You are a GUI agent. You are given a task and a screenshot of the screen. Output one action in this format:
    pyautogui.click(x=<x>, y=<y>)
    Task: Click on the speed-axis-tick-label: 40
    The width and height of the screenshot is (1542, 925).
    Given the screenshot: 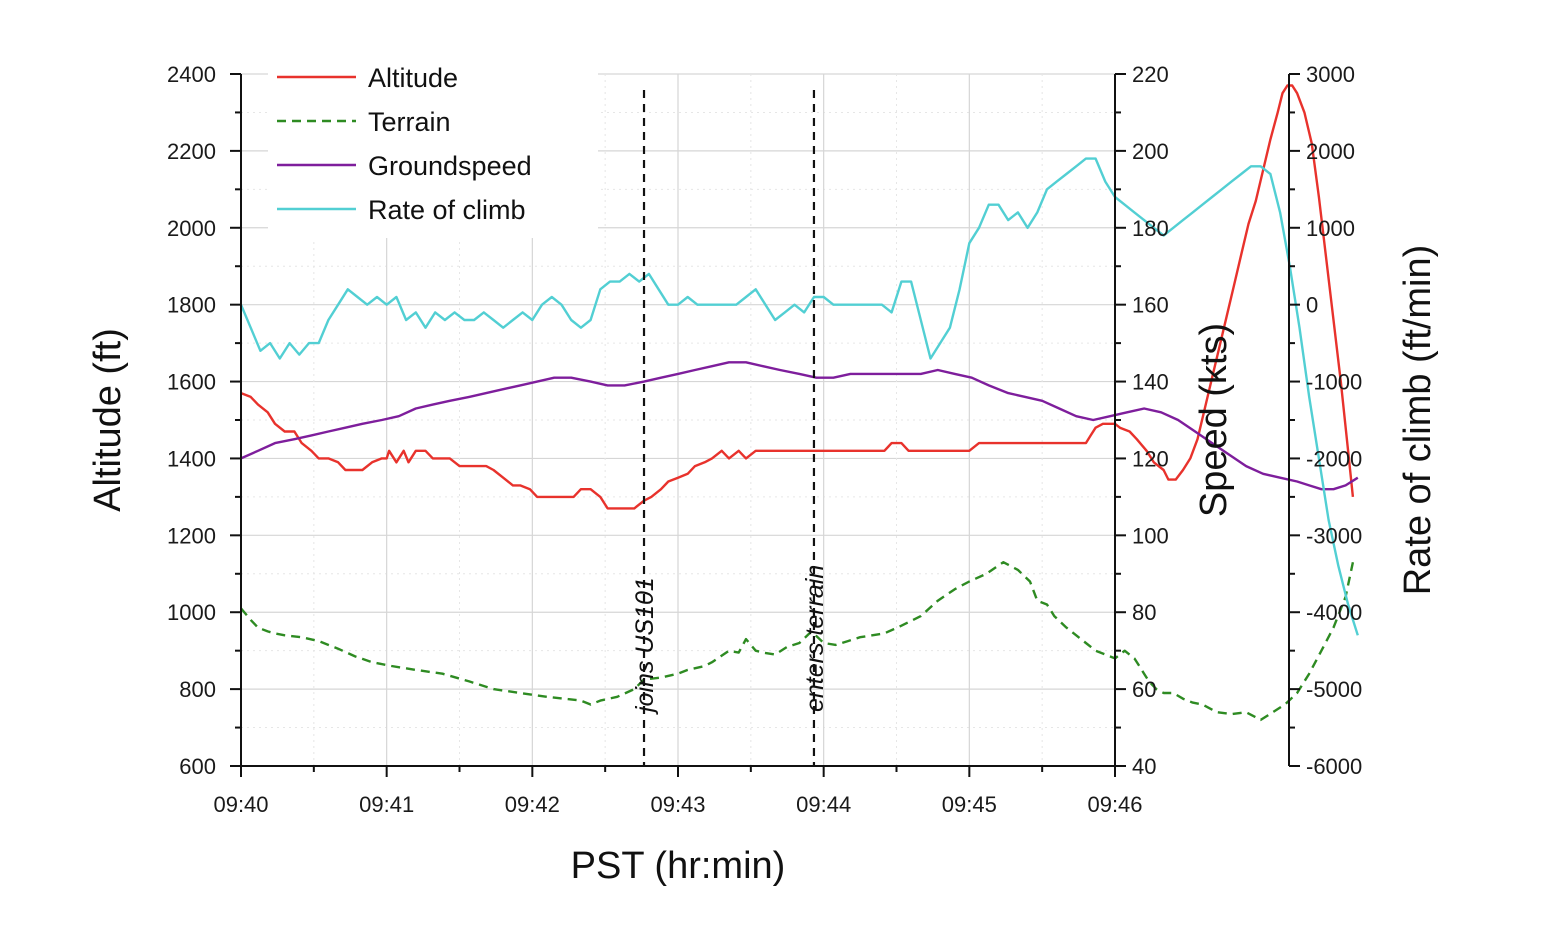 What is the action you would take?
    pyautogui.click(x=1144, y=766)
    